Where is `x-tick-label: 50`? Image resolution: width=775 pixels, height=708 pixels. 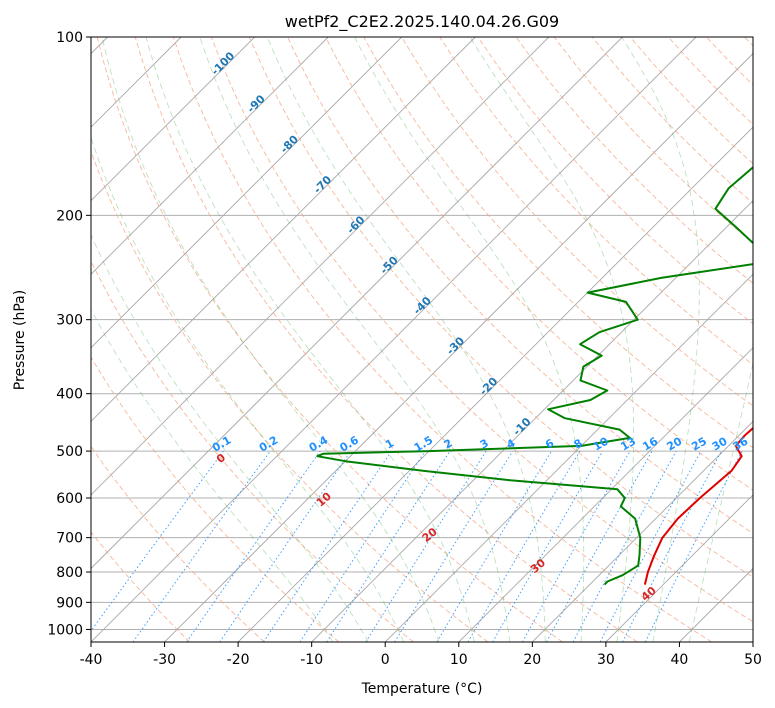 x-tick-label: 50 is located at coordinates (753, 660).